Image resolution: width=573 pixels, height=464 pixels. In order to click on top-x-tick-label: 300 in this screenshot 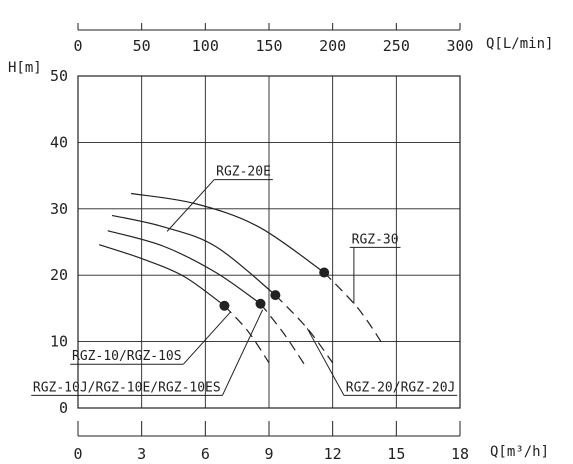, I will do `click(459, 46)`.